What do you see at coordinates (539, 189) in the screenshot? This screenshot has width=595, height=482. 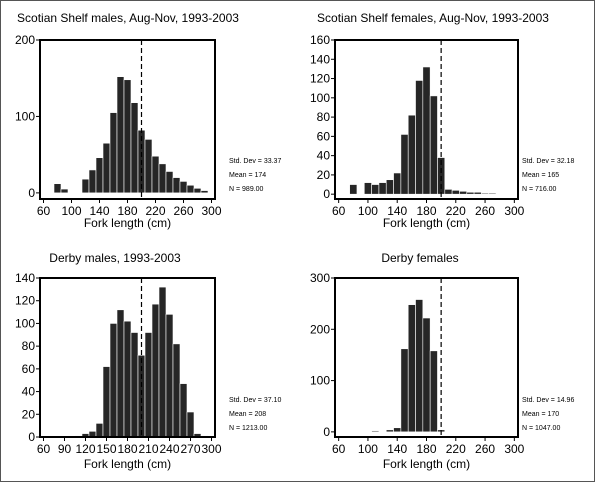 I see `stat-text: N = 716.00` at bounding box center [539, 189].